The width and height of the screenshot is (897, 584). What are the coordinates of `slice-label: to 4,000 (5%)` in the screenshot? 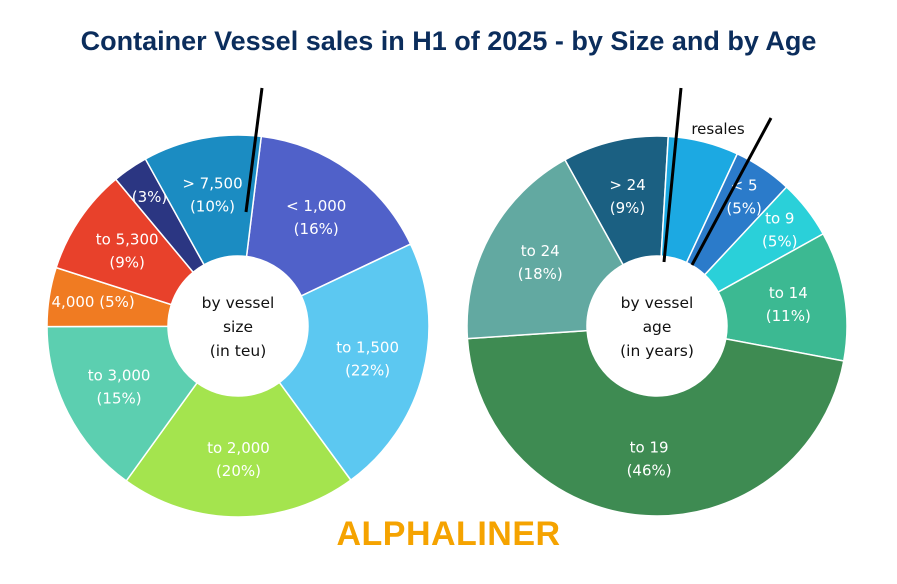 It's located at (83, 302).